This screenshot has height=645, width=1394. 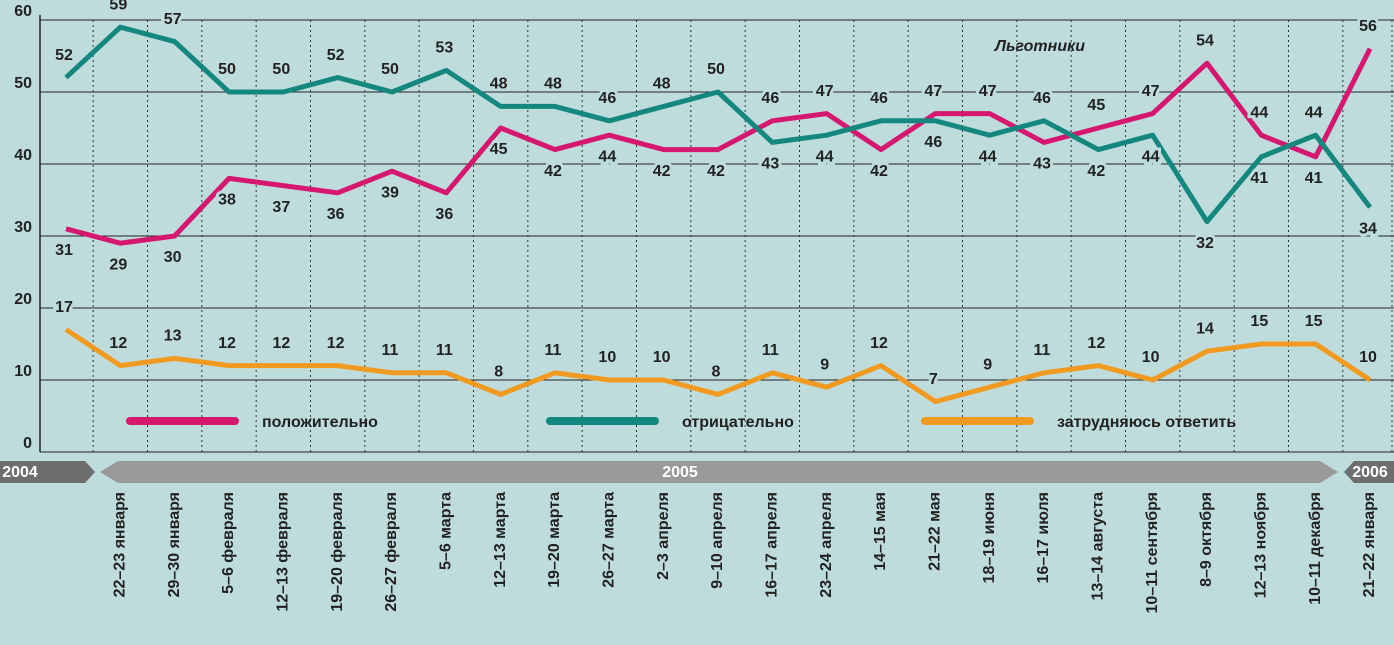 I want to click on x-tick-label: 5–6 февраля, so click(x=228, y=543).